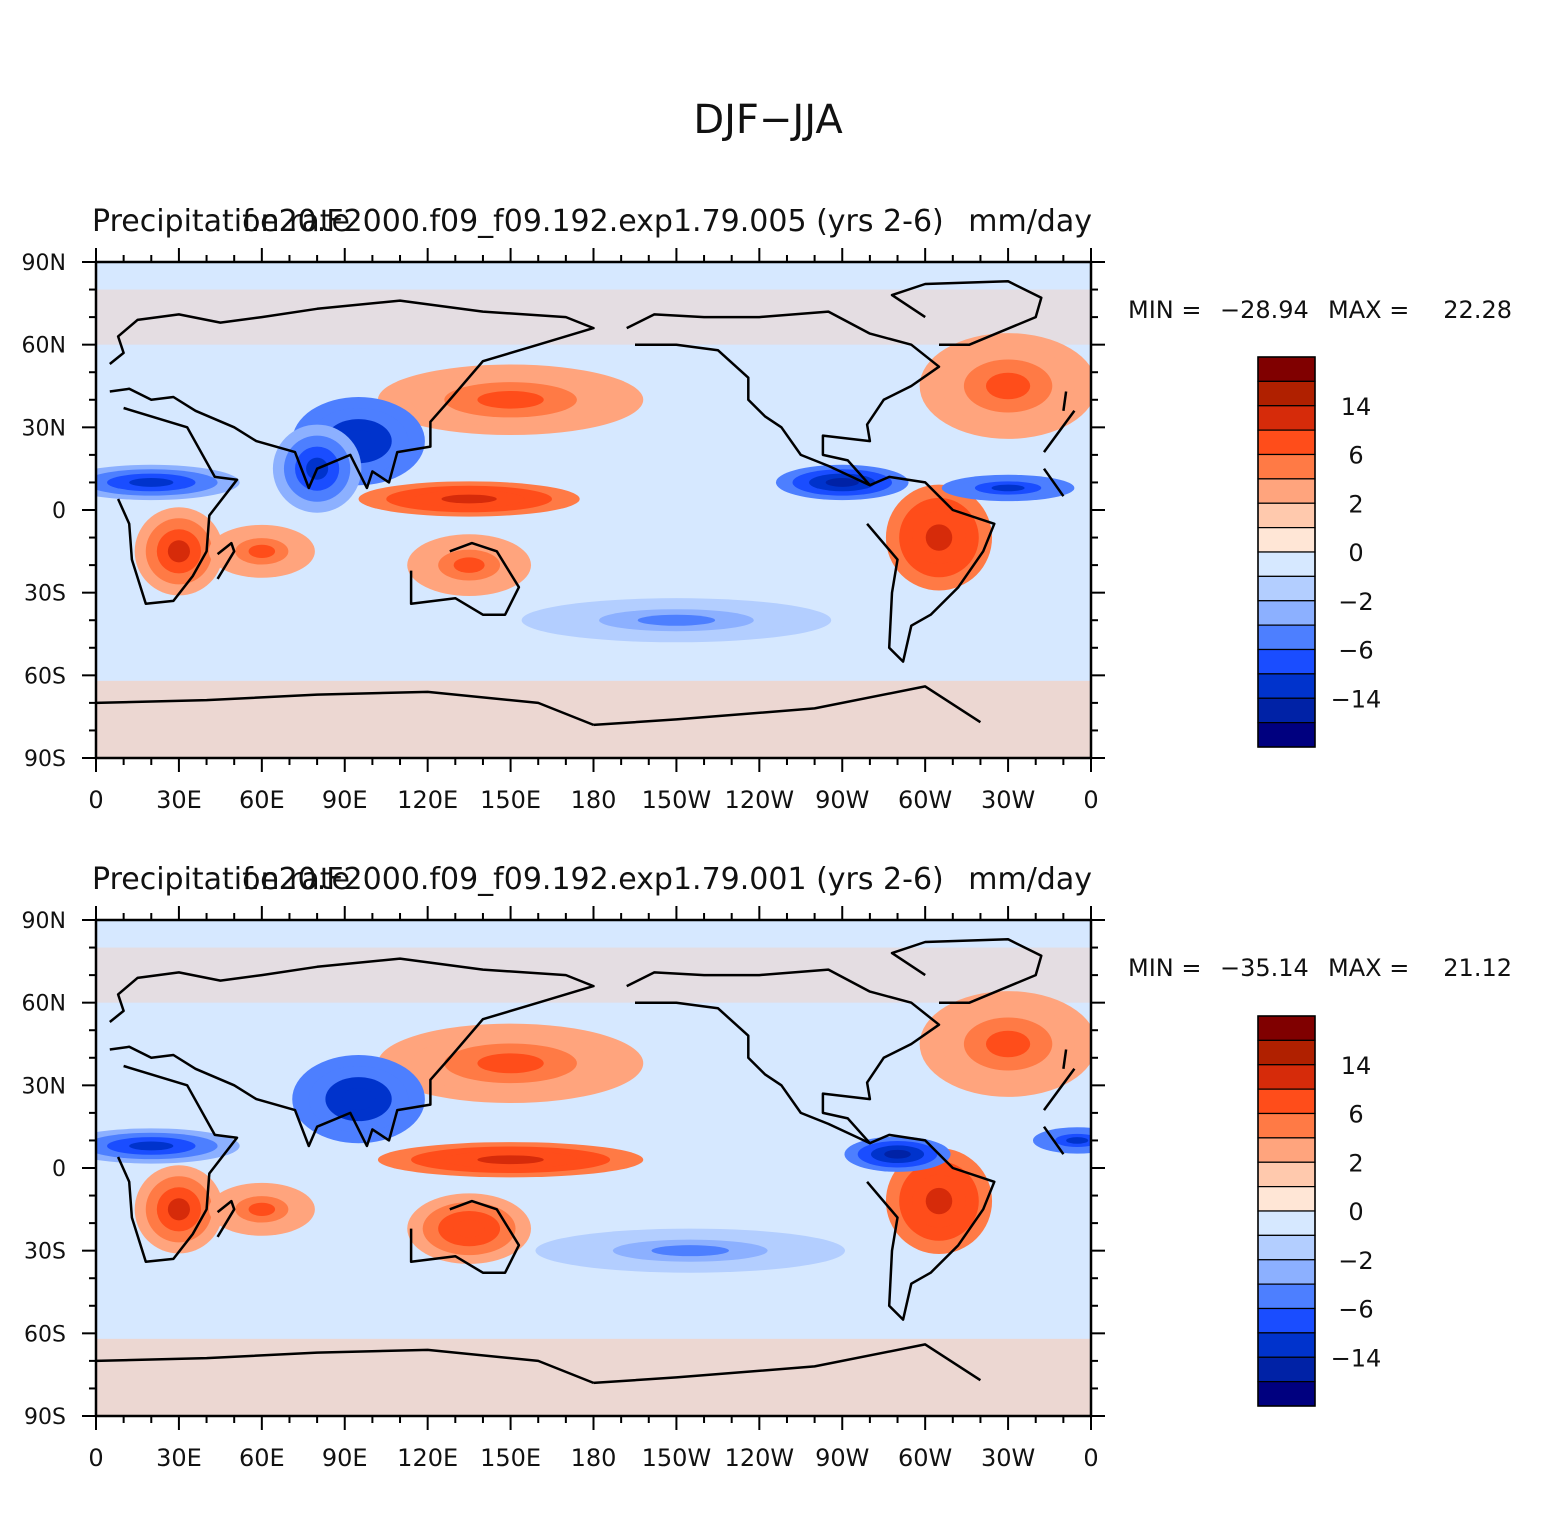  Describe the element at coordinates (262, 800) in the screenshot. I see `lon-tick-label: 60E` at that location.